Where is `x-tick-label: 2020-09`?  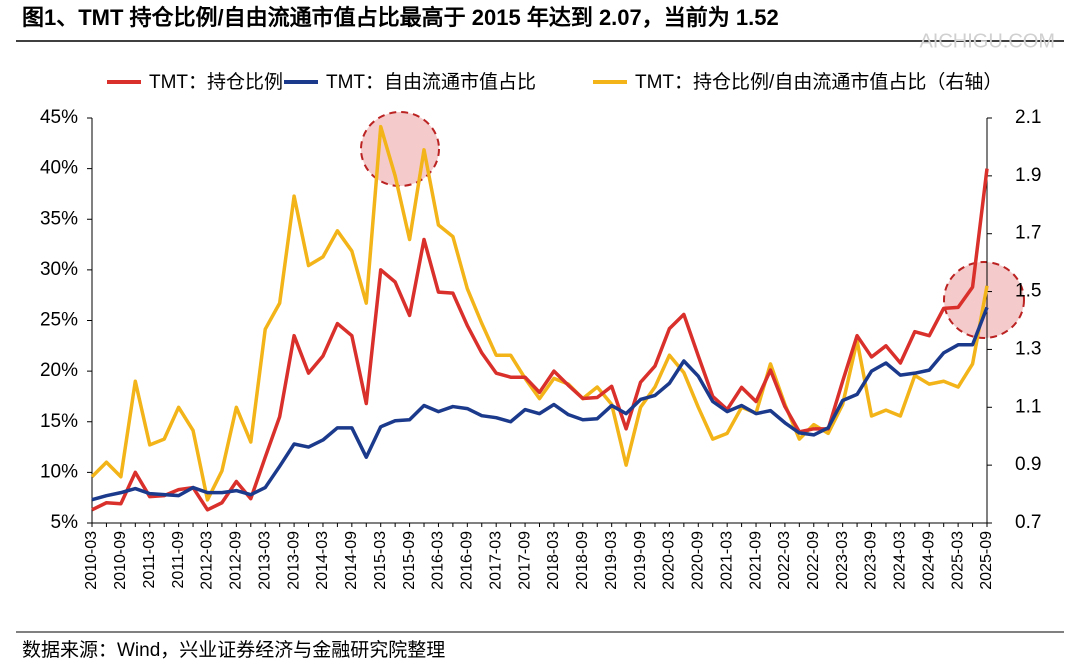 x-tick-label: 2020-09 is located at coordinates (698, 560).